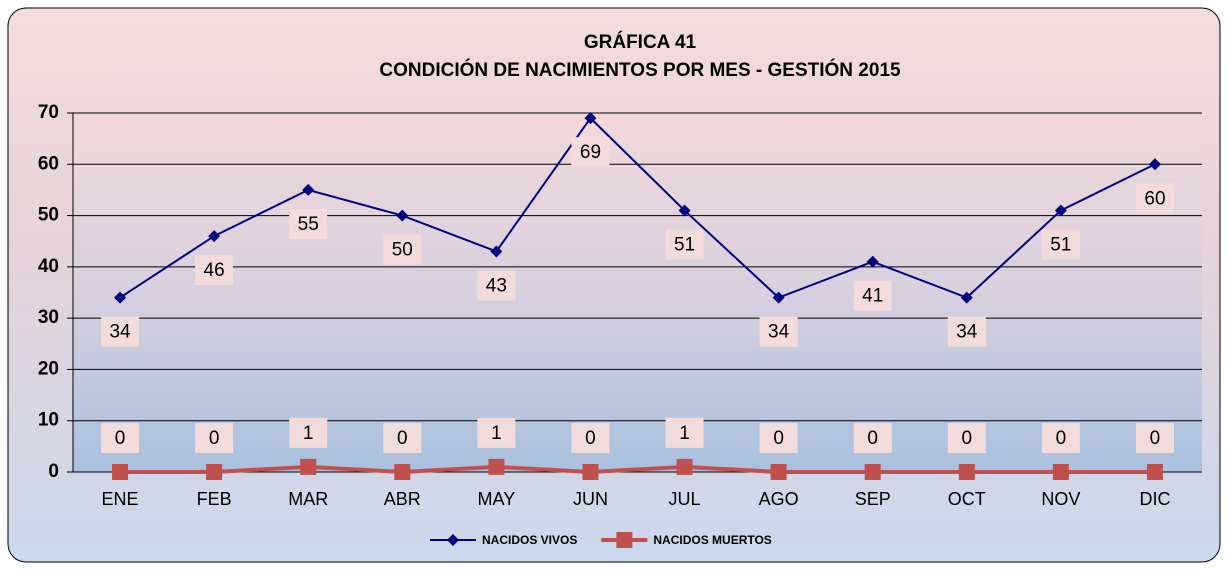 The width and height of the screenshot is (1228, 570). Describe the element at coordinates (48, 215) in the screenshot. I see `y-tick-label: 50` at that location.